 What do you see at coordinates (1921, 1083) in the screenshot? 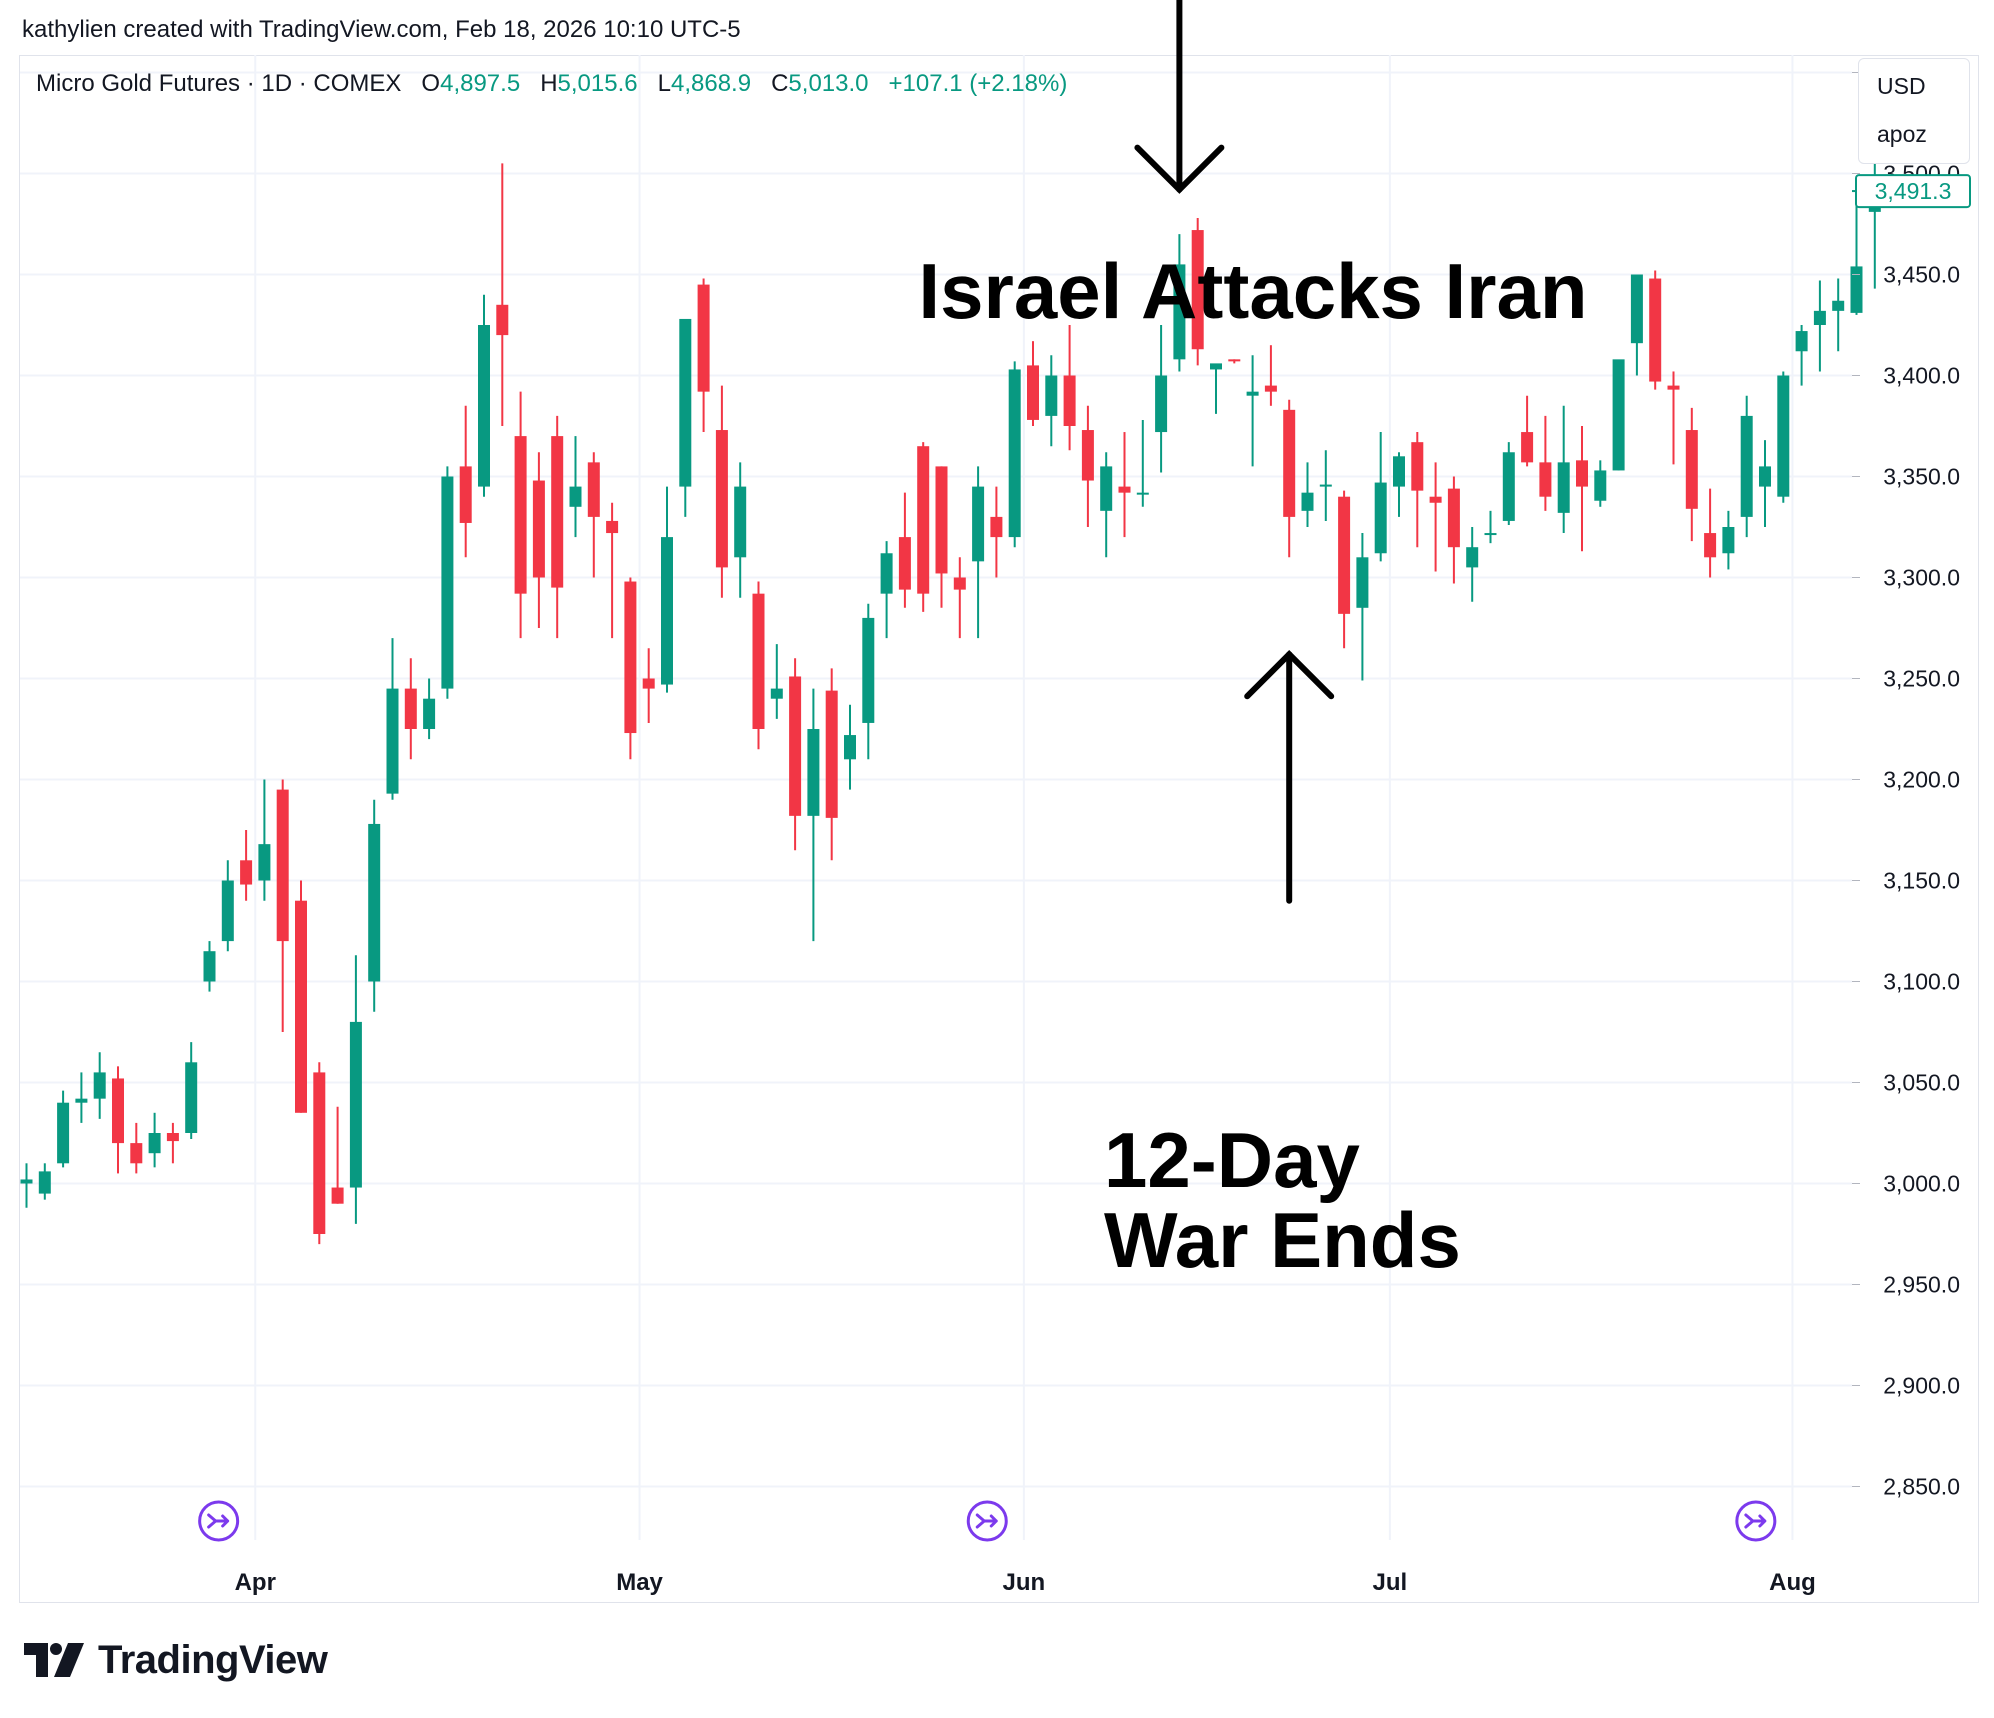
I see `price-tick-label: 3,050.0` at bounding box center [1921, 1083].